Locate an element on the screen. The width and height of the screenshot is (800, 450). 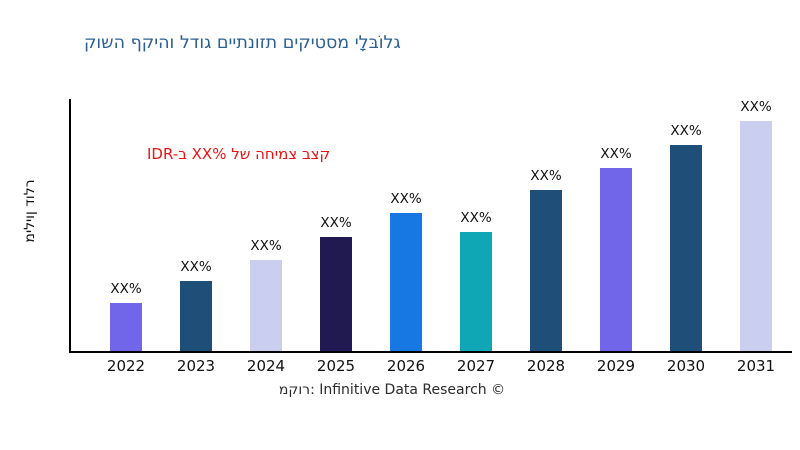
y-axis-label: מיליון דולר is located at coordinates (30, 211).